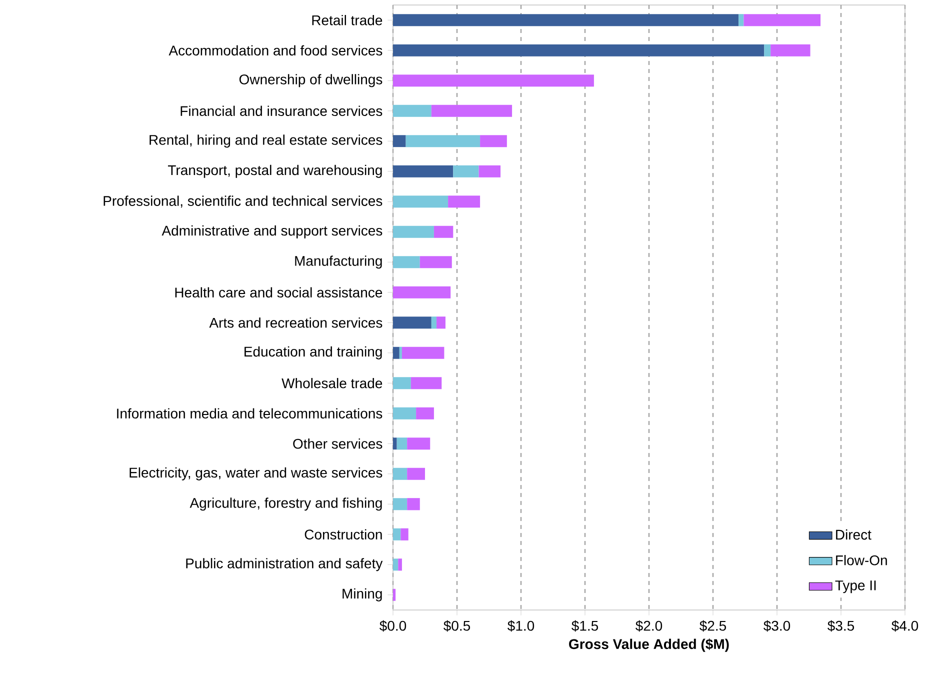 This screenshot has width=926, height=673. What do you see at coordinates (256, 473) in the screenshot?
I see `y-tick-label: Electricity, gas, water and waste services` at bounding box center [256, 473].